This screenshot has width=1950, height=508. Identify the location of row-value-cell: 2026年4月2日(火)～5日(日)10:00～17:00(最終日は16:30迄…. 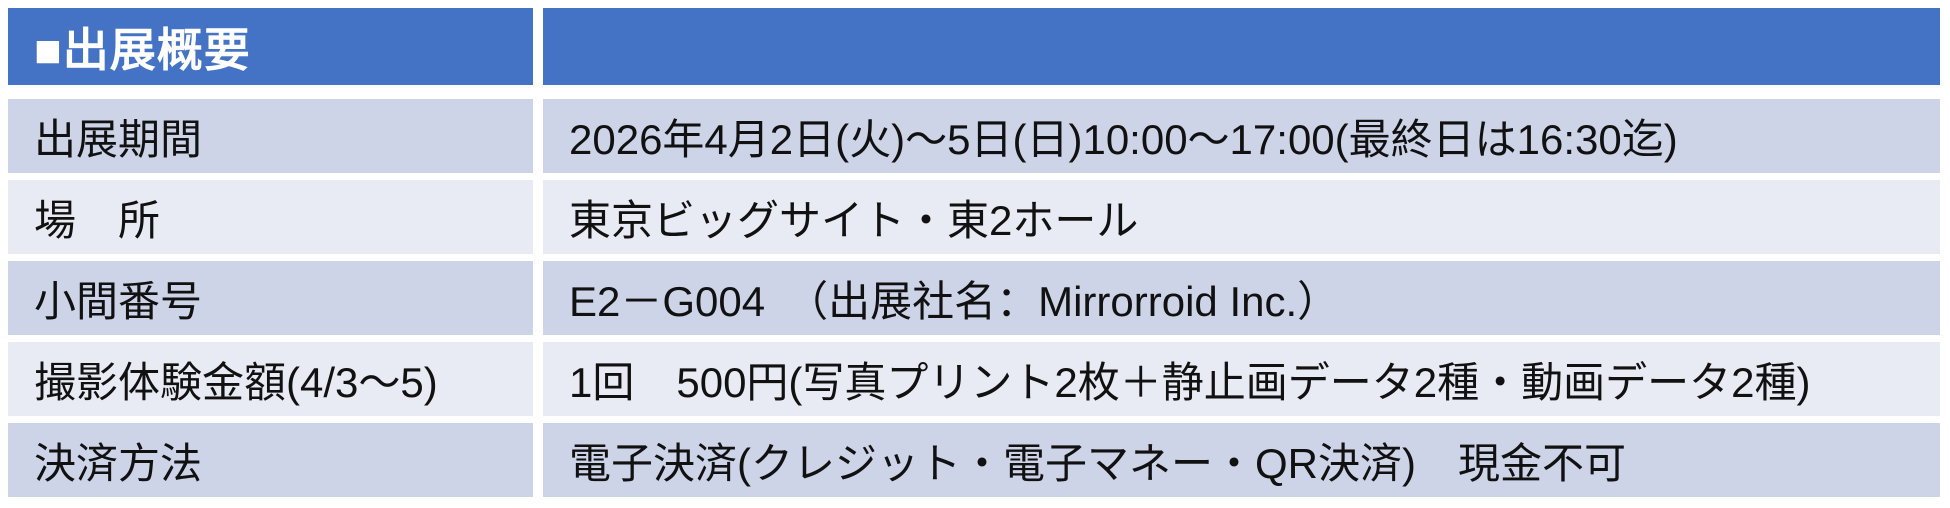
(1241, 136).